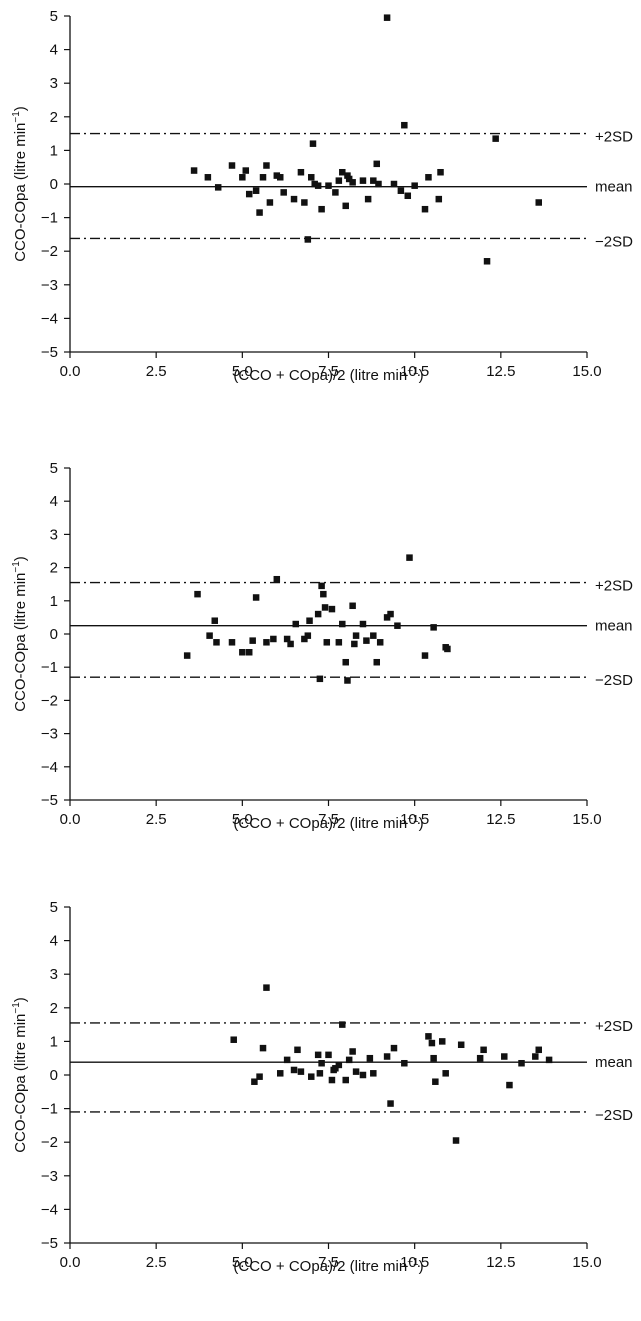 The height and width of the screenshot is (1321, 641). What do you see at coordinates (49, 667) in the screenshot?
I see `y-tick-label: −1` at bounding box center [49, 667].